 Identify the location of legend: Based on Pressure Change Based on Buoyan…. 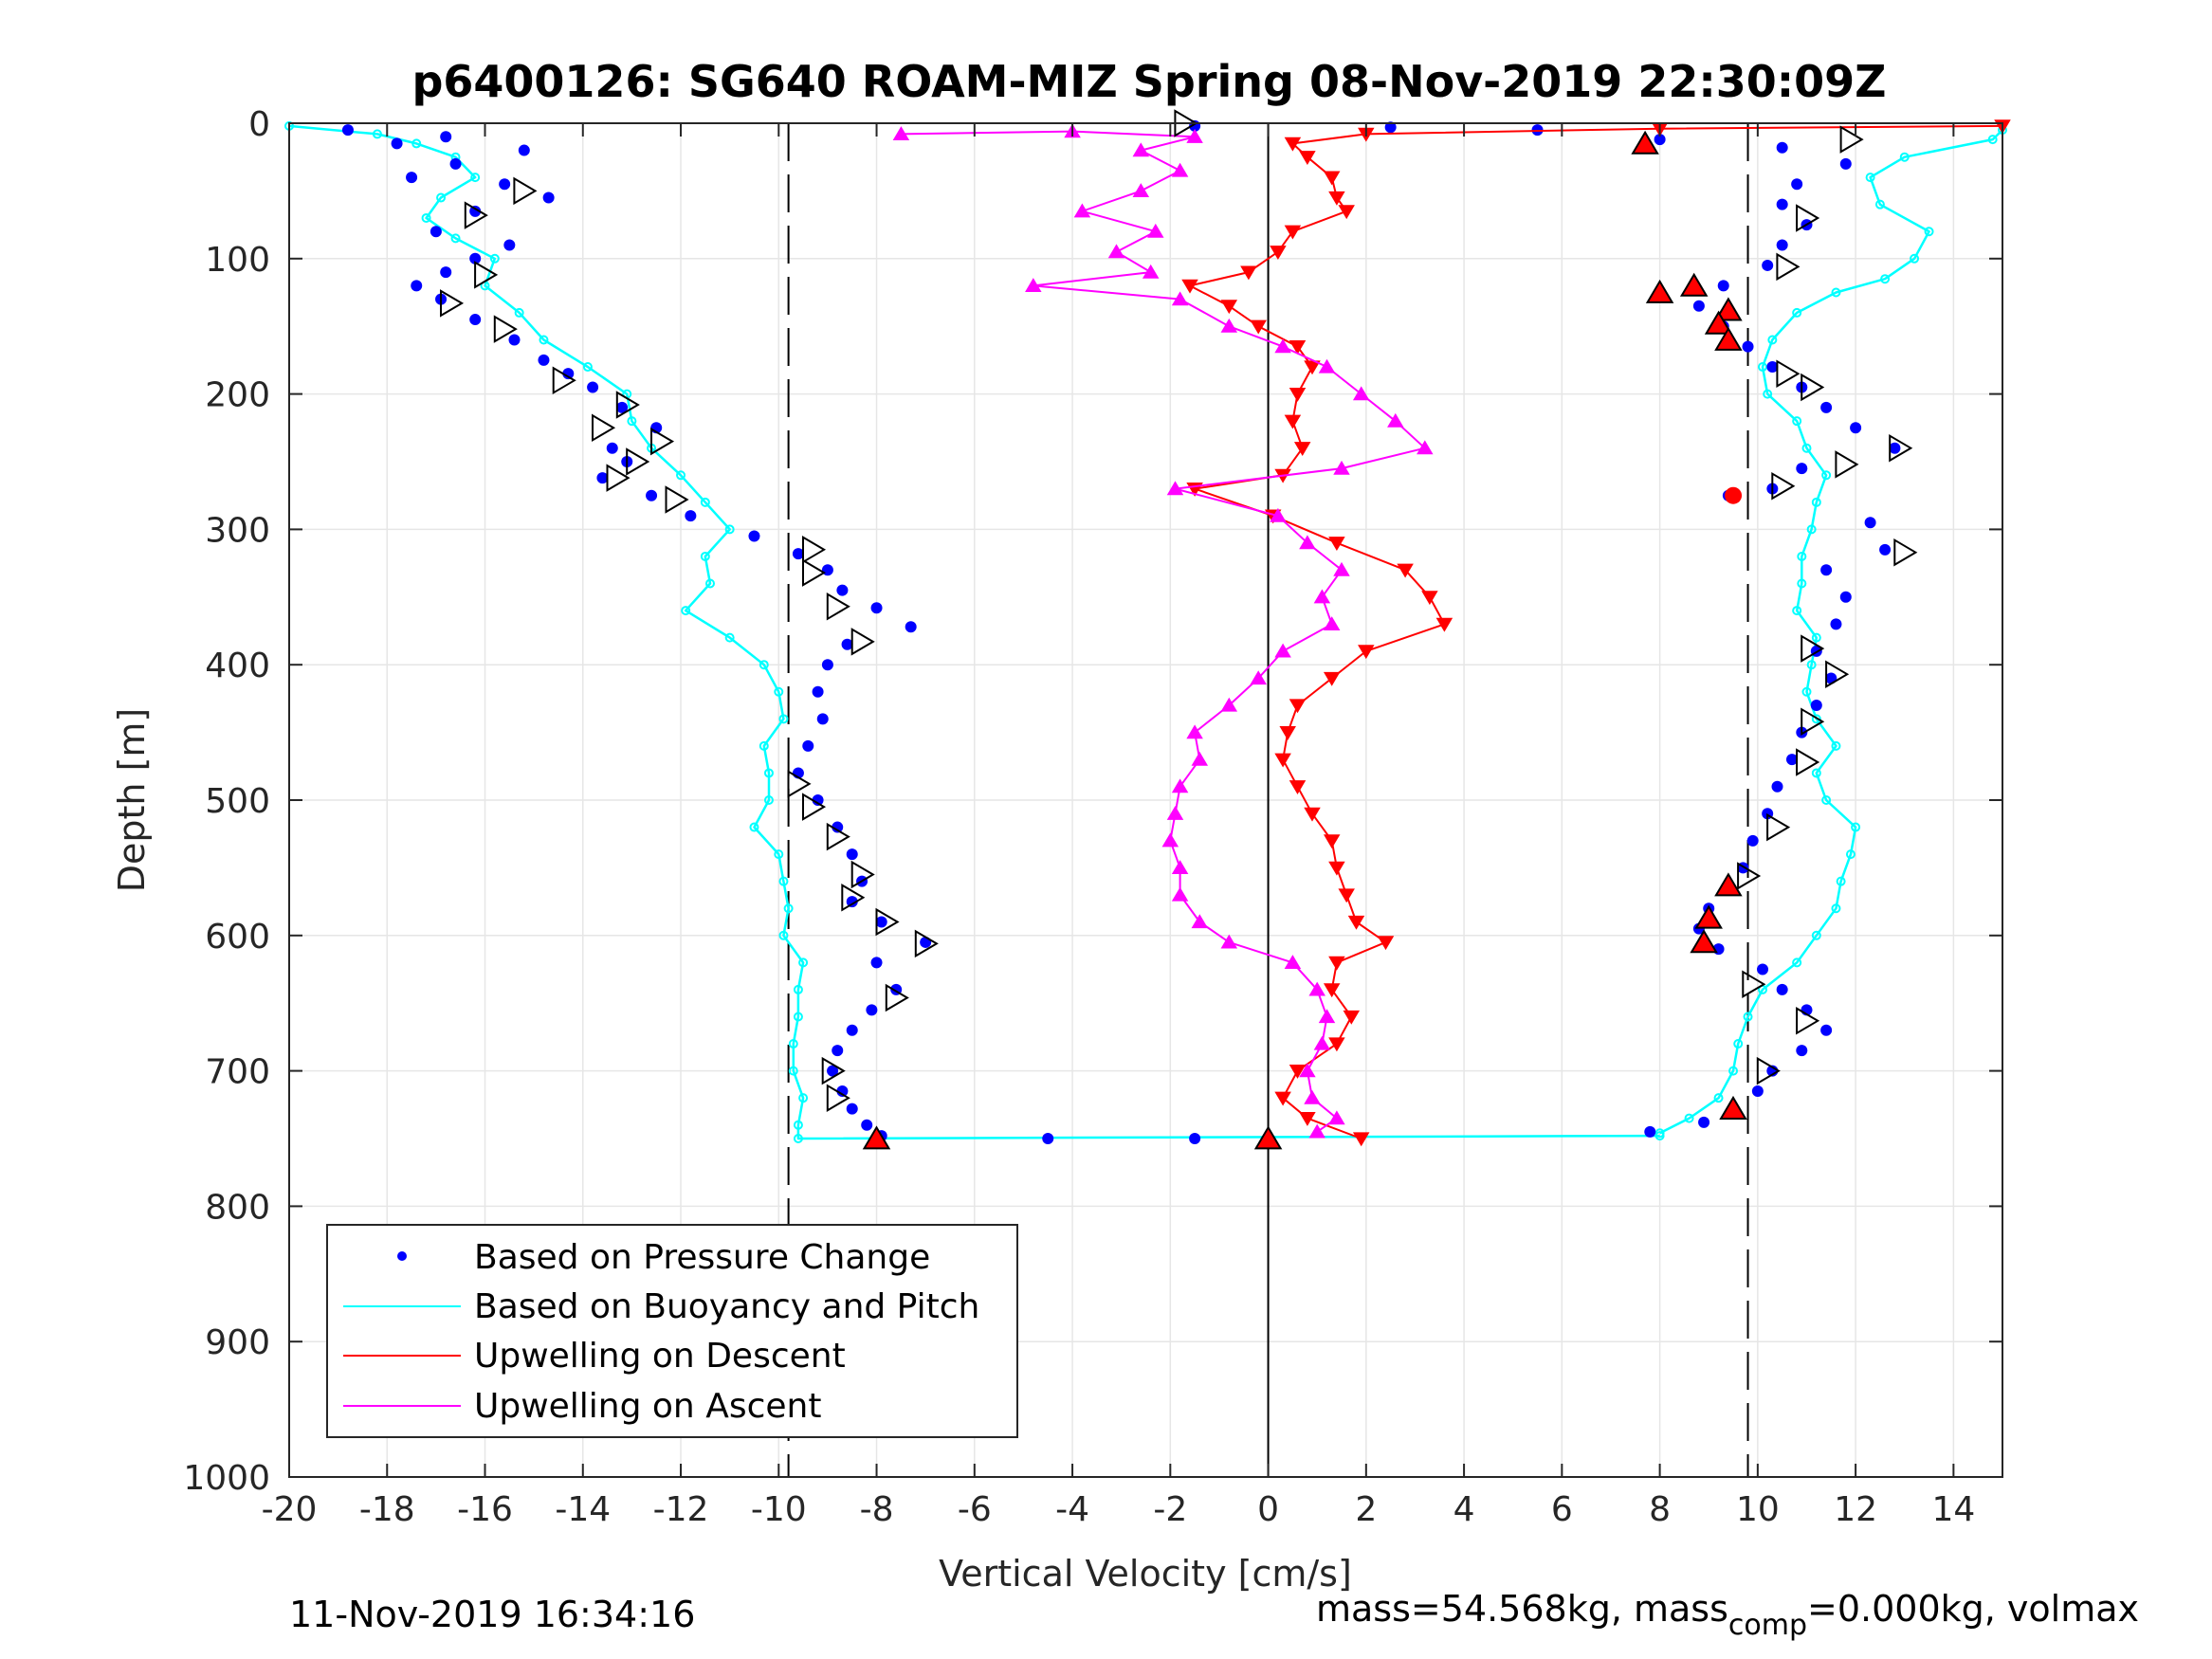
(672, 1331).